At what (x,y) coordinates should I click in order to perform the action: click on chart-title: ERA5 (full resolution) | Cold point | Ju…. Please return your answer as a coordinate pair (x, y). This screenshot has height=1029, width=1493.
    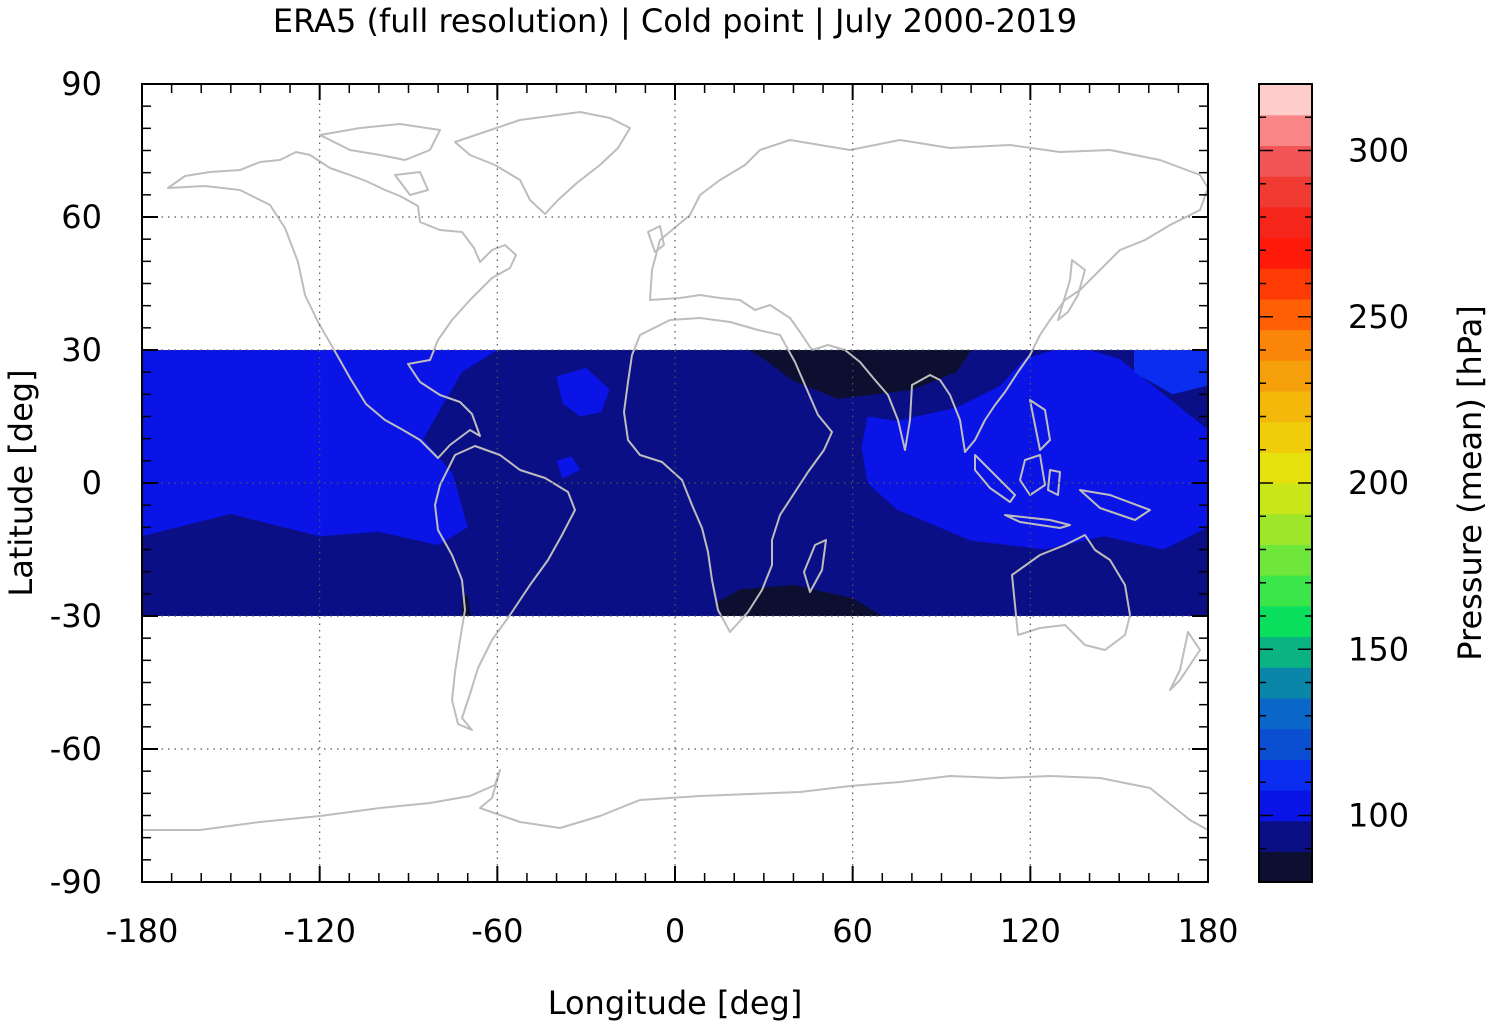
    Looking at the image, I should click on (675, 21).